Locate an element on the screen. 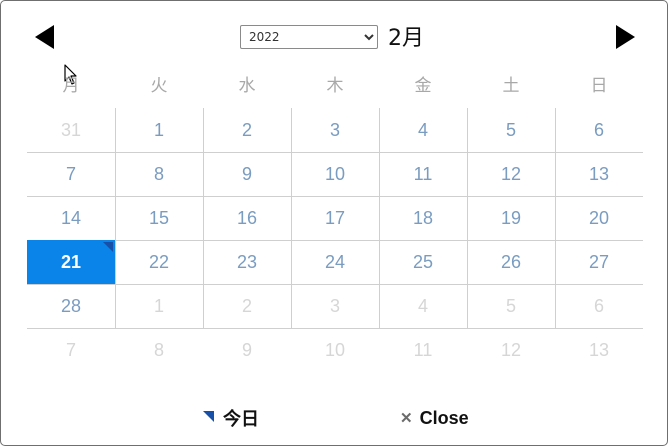  weekday-label: 水 is located at coordinates (247, 86).